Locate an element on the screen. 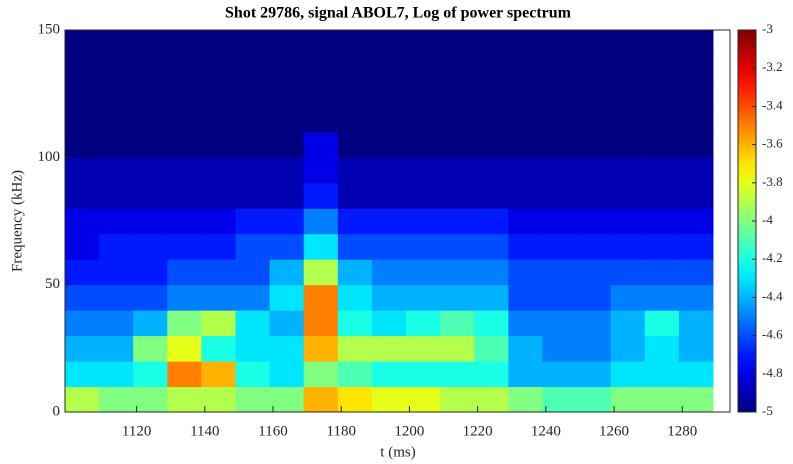 Image resolution: width=793 pixels, height=464 pixels. x-tick-label: 1120 is located at coordinates (136, 431).